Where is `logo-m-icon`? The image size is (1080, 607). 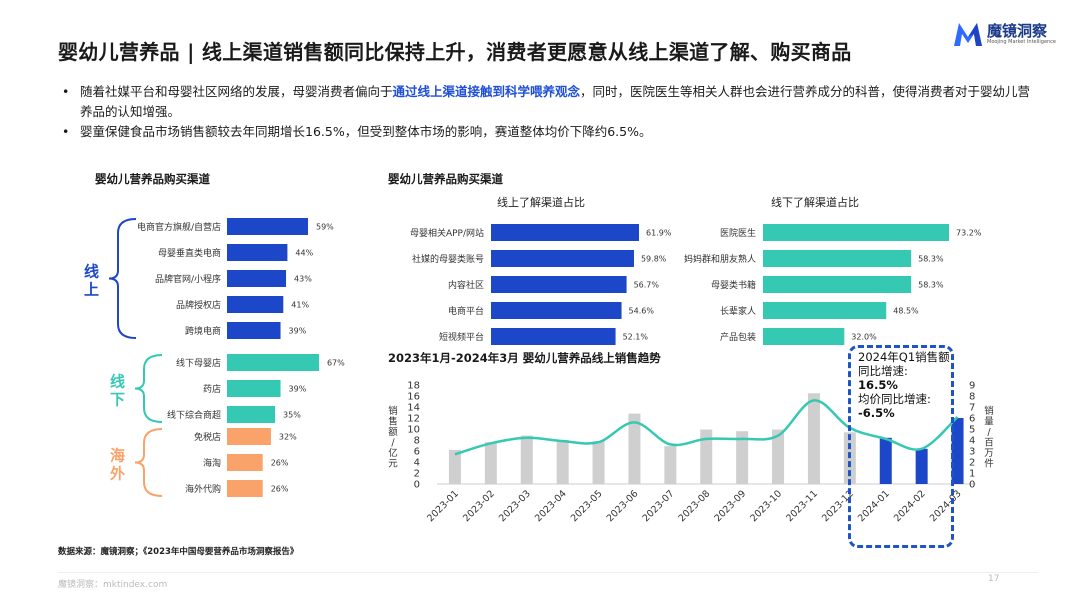
logo-m-icon is located at coordinates (968, 34).